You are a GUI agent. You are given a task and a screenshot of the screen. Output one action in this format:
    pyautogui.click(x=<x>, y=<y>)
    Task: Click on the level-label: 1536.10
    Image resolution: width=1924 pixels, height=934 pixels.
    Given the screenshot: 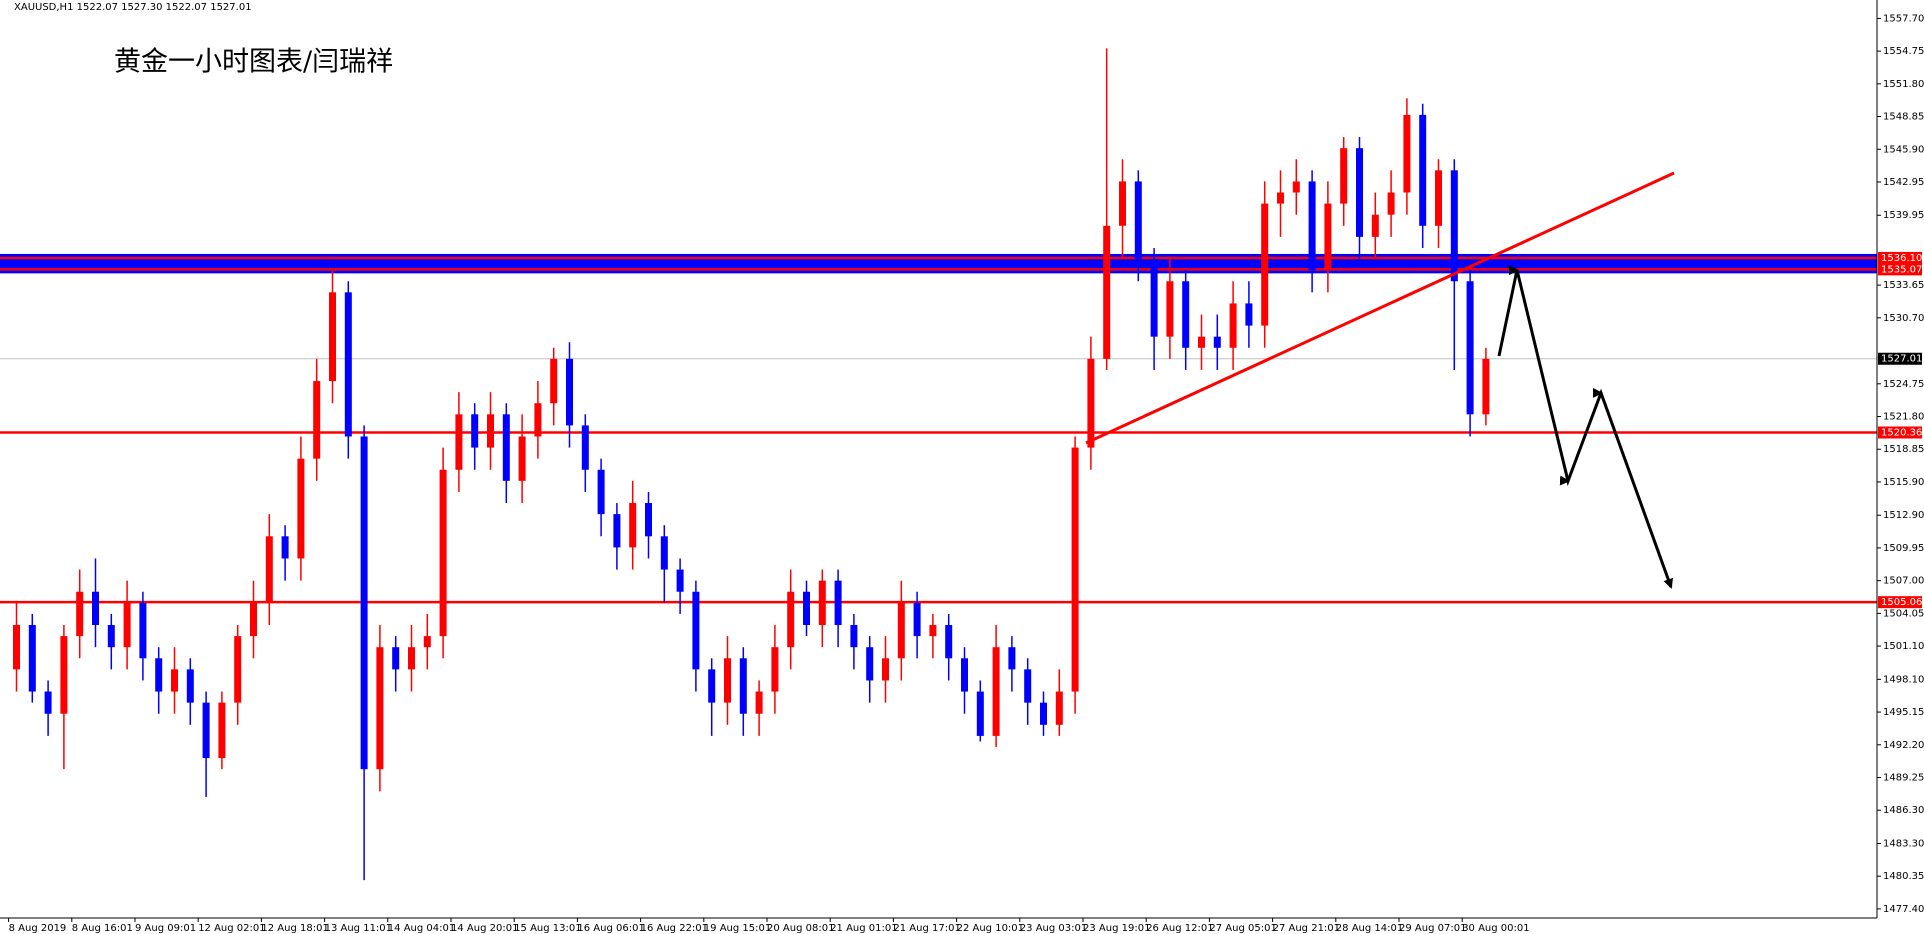 What is the action you would take?
    pyautogui.click(x=1901, y=258)
    